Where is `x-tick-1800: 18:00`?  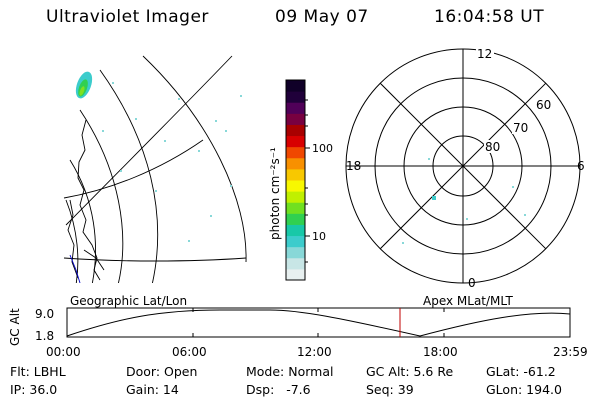 x-tick-1800: 18:00 is located at coordinates (440, 352).